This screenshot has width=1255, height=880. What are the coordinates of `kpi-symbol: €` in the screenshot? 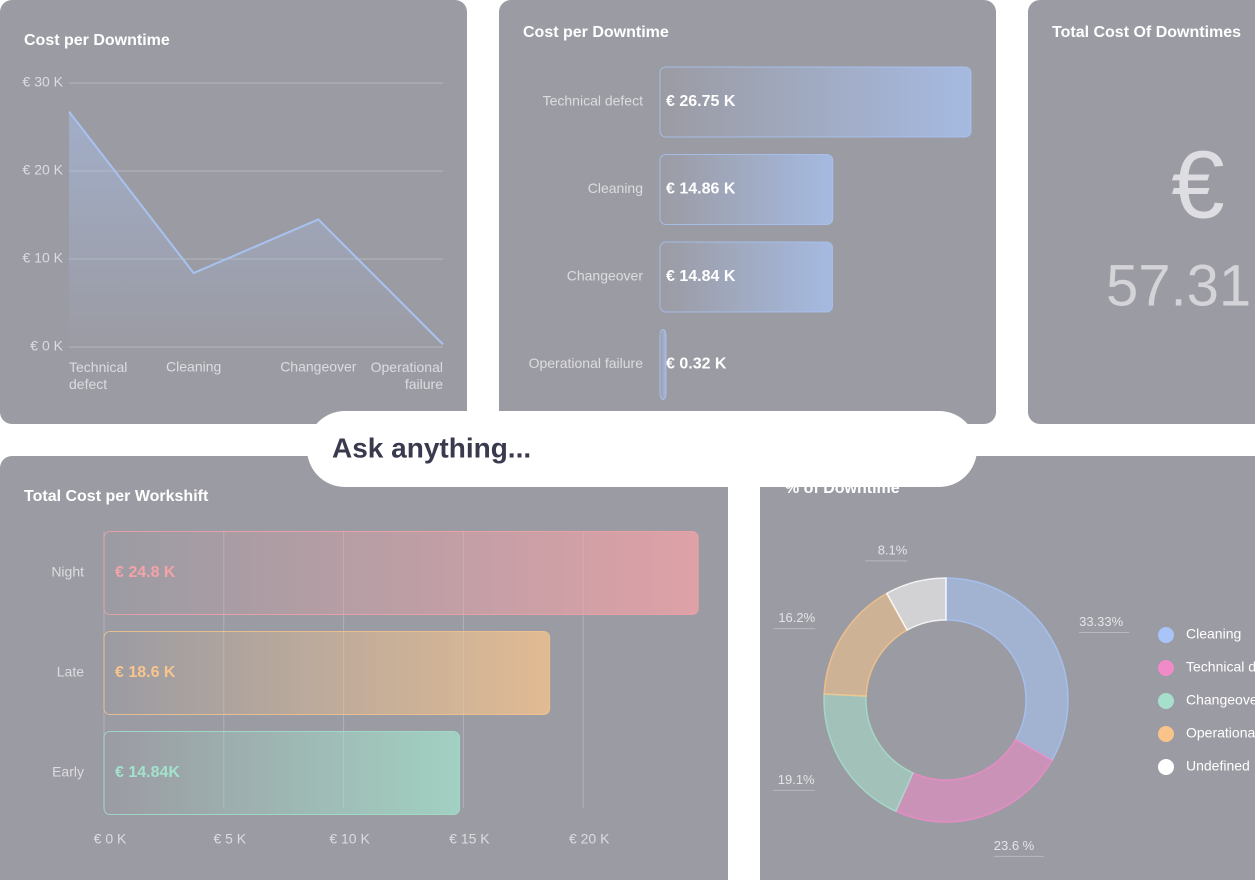 It's located at (1197, 184).